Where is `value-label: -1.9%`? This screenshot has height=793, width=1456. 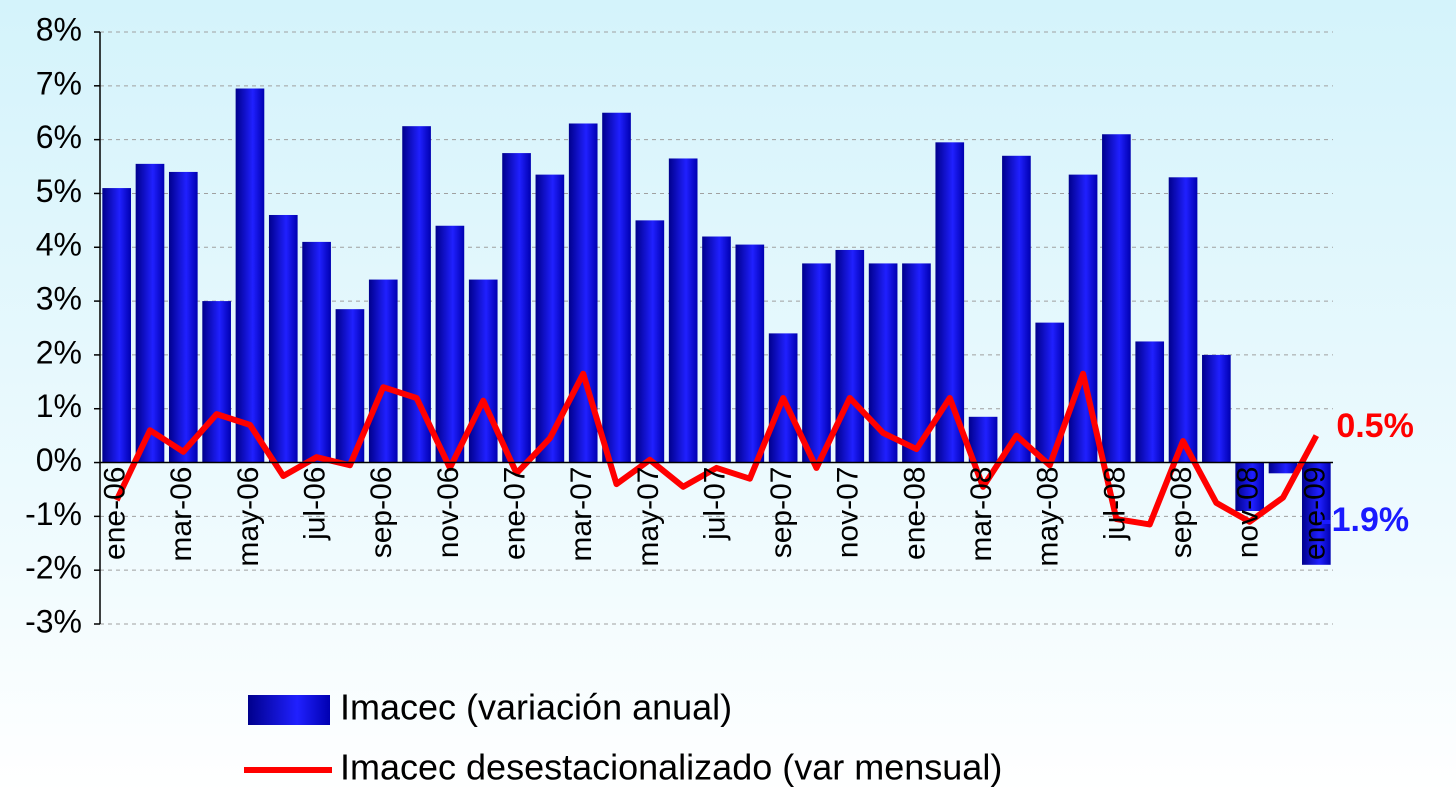 value-label: -1.9% is located at coordinates (1364, 520).